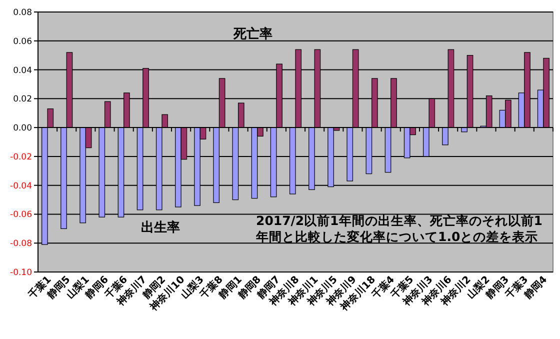  What do you see at coordinates (160, 228) in the screenshot?
I see `series-label: 出生率` at bounding box center [160, 228].